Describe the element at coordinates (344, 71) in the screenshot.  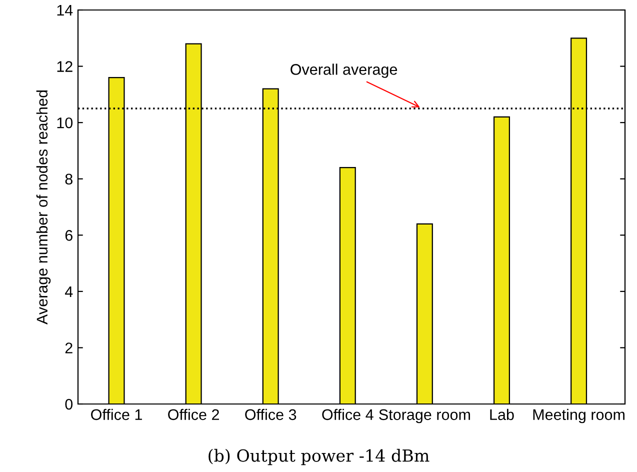
I see `annotation: Overall average` at that location.